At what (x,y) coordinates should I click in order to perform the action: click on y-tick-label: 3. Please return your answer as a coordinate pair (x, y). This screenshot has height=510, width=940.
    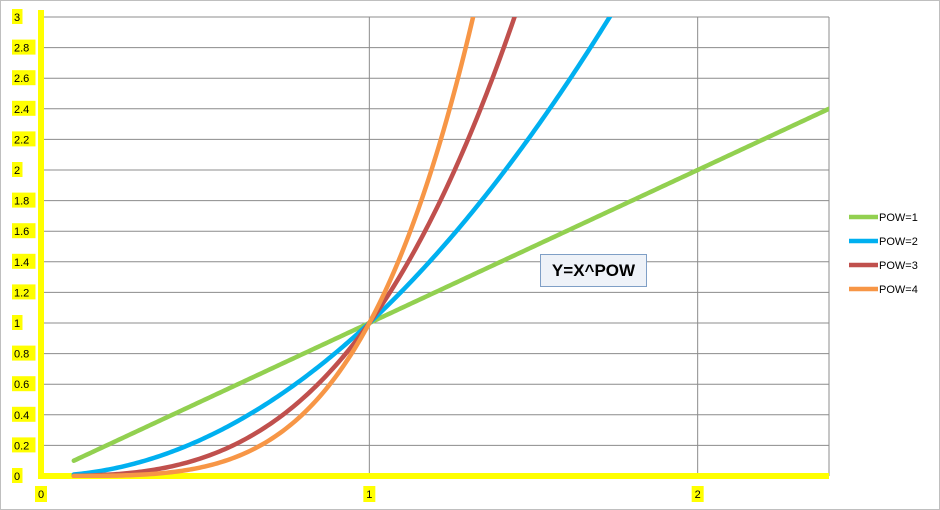
    Looking at the image, I should click on (17, 18).